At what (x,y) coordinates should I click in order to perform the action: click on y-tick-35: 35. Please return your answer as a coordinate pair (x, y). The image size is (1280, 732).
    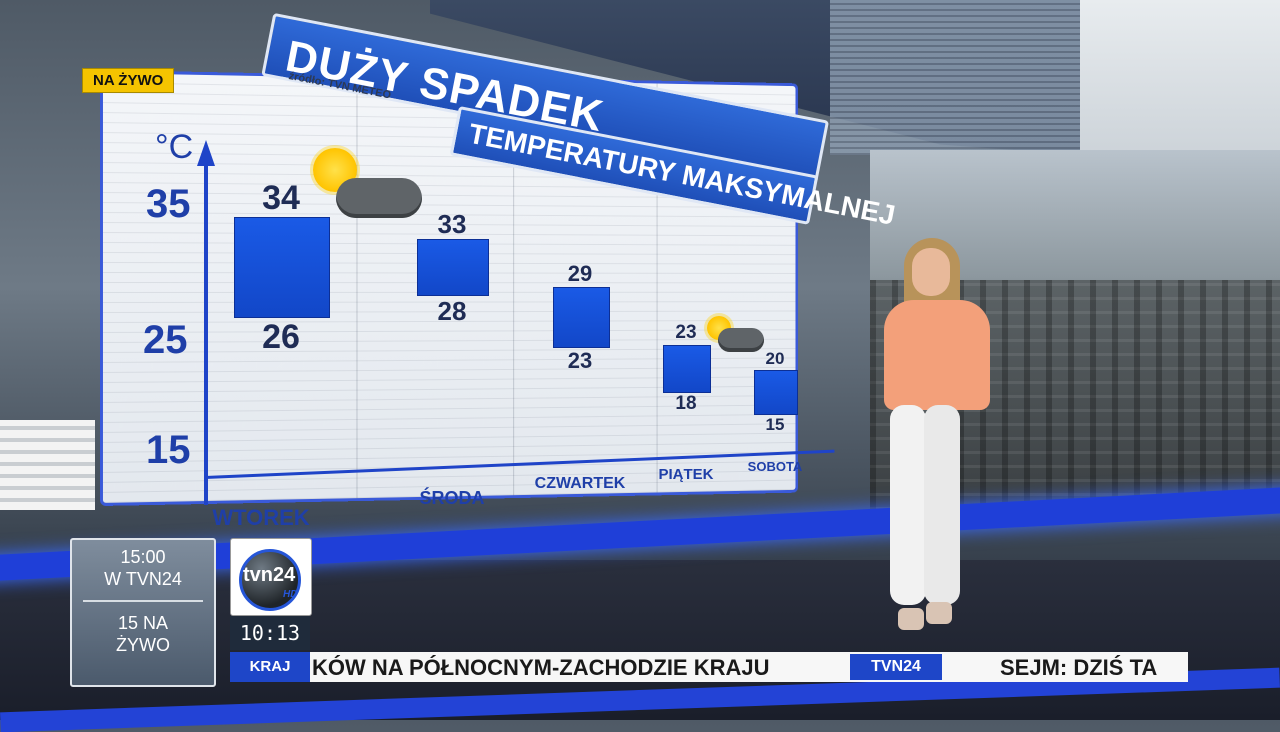
    Looking at the image, I should click on (168, 204).